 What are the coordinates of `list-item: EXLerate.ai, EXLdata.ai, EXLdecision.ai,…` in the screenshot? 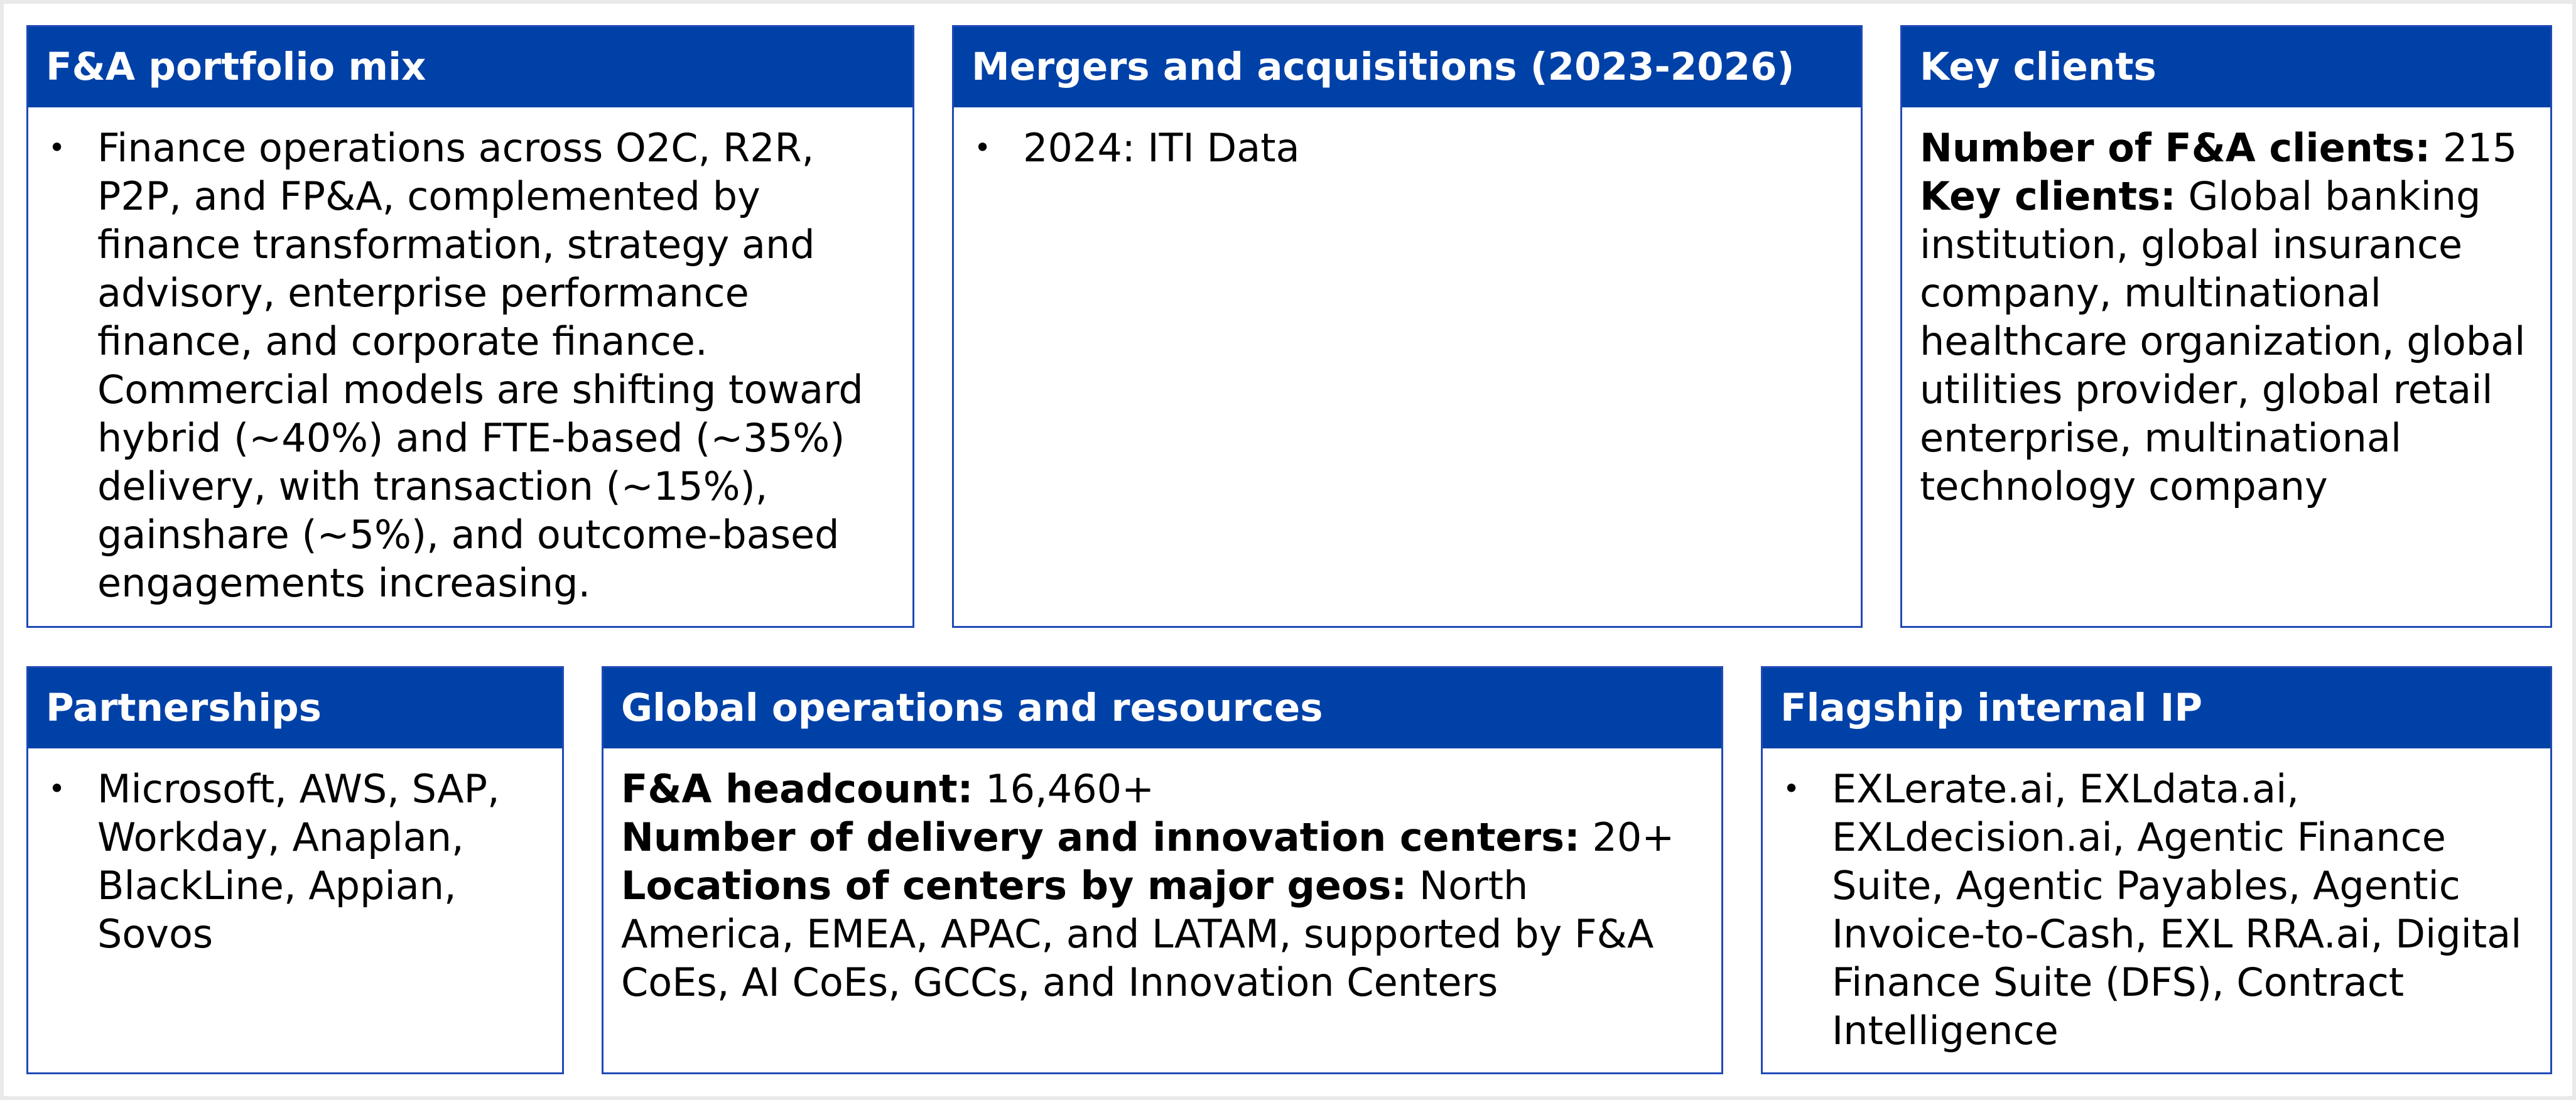 It's located at (2159, 910).